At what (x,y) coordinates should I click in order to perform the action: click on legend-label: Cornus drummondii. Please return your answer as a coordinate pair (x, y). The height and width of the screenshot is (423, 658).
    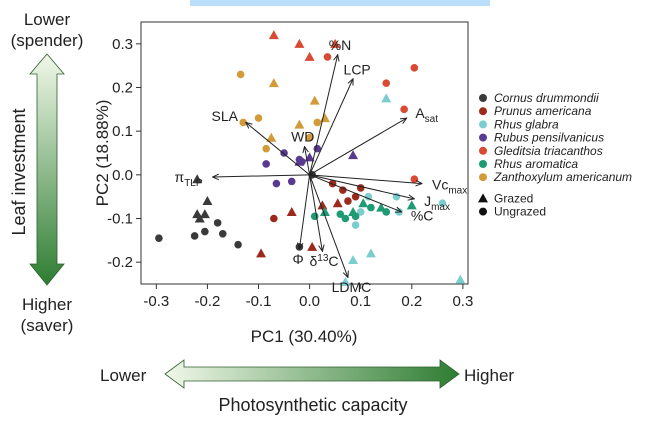
    Looking at the image, I should click on (546, 98).